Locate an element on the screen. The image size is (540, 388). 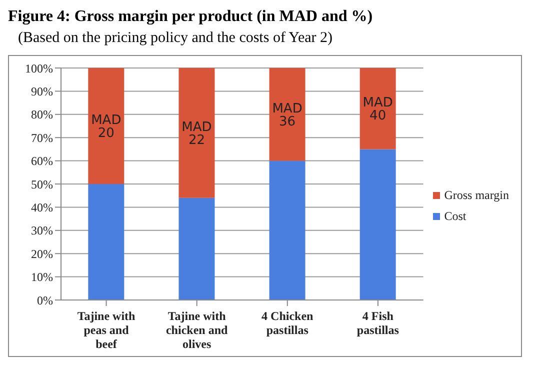
data-label: MAD 36 is located at coordinates (287, 116).